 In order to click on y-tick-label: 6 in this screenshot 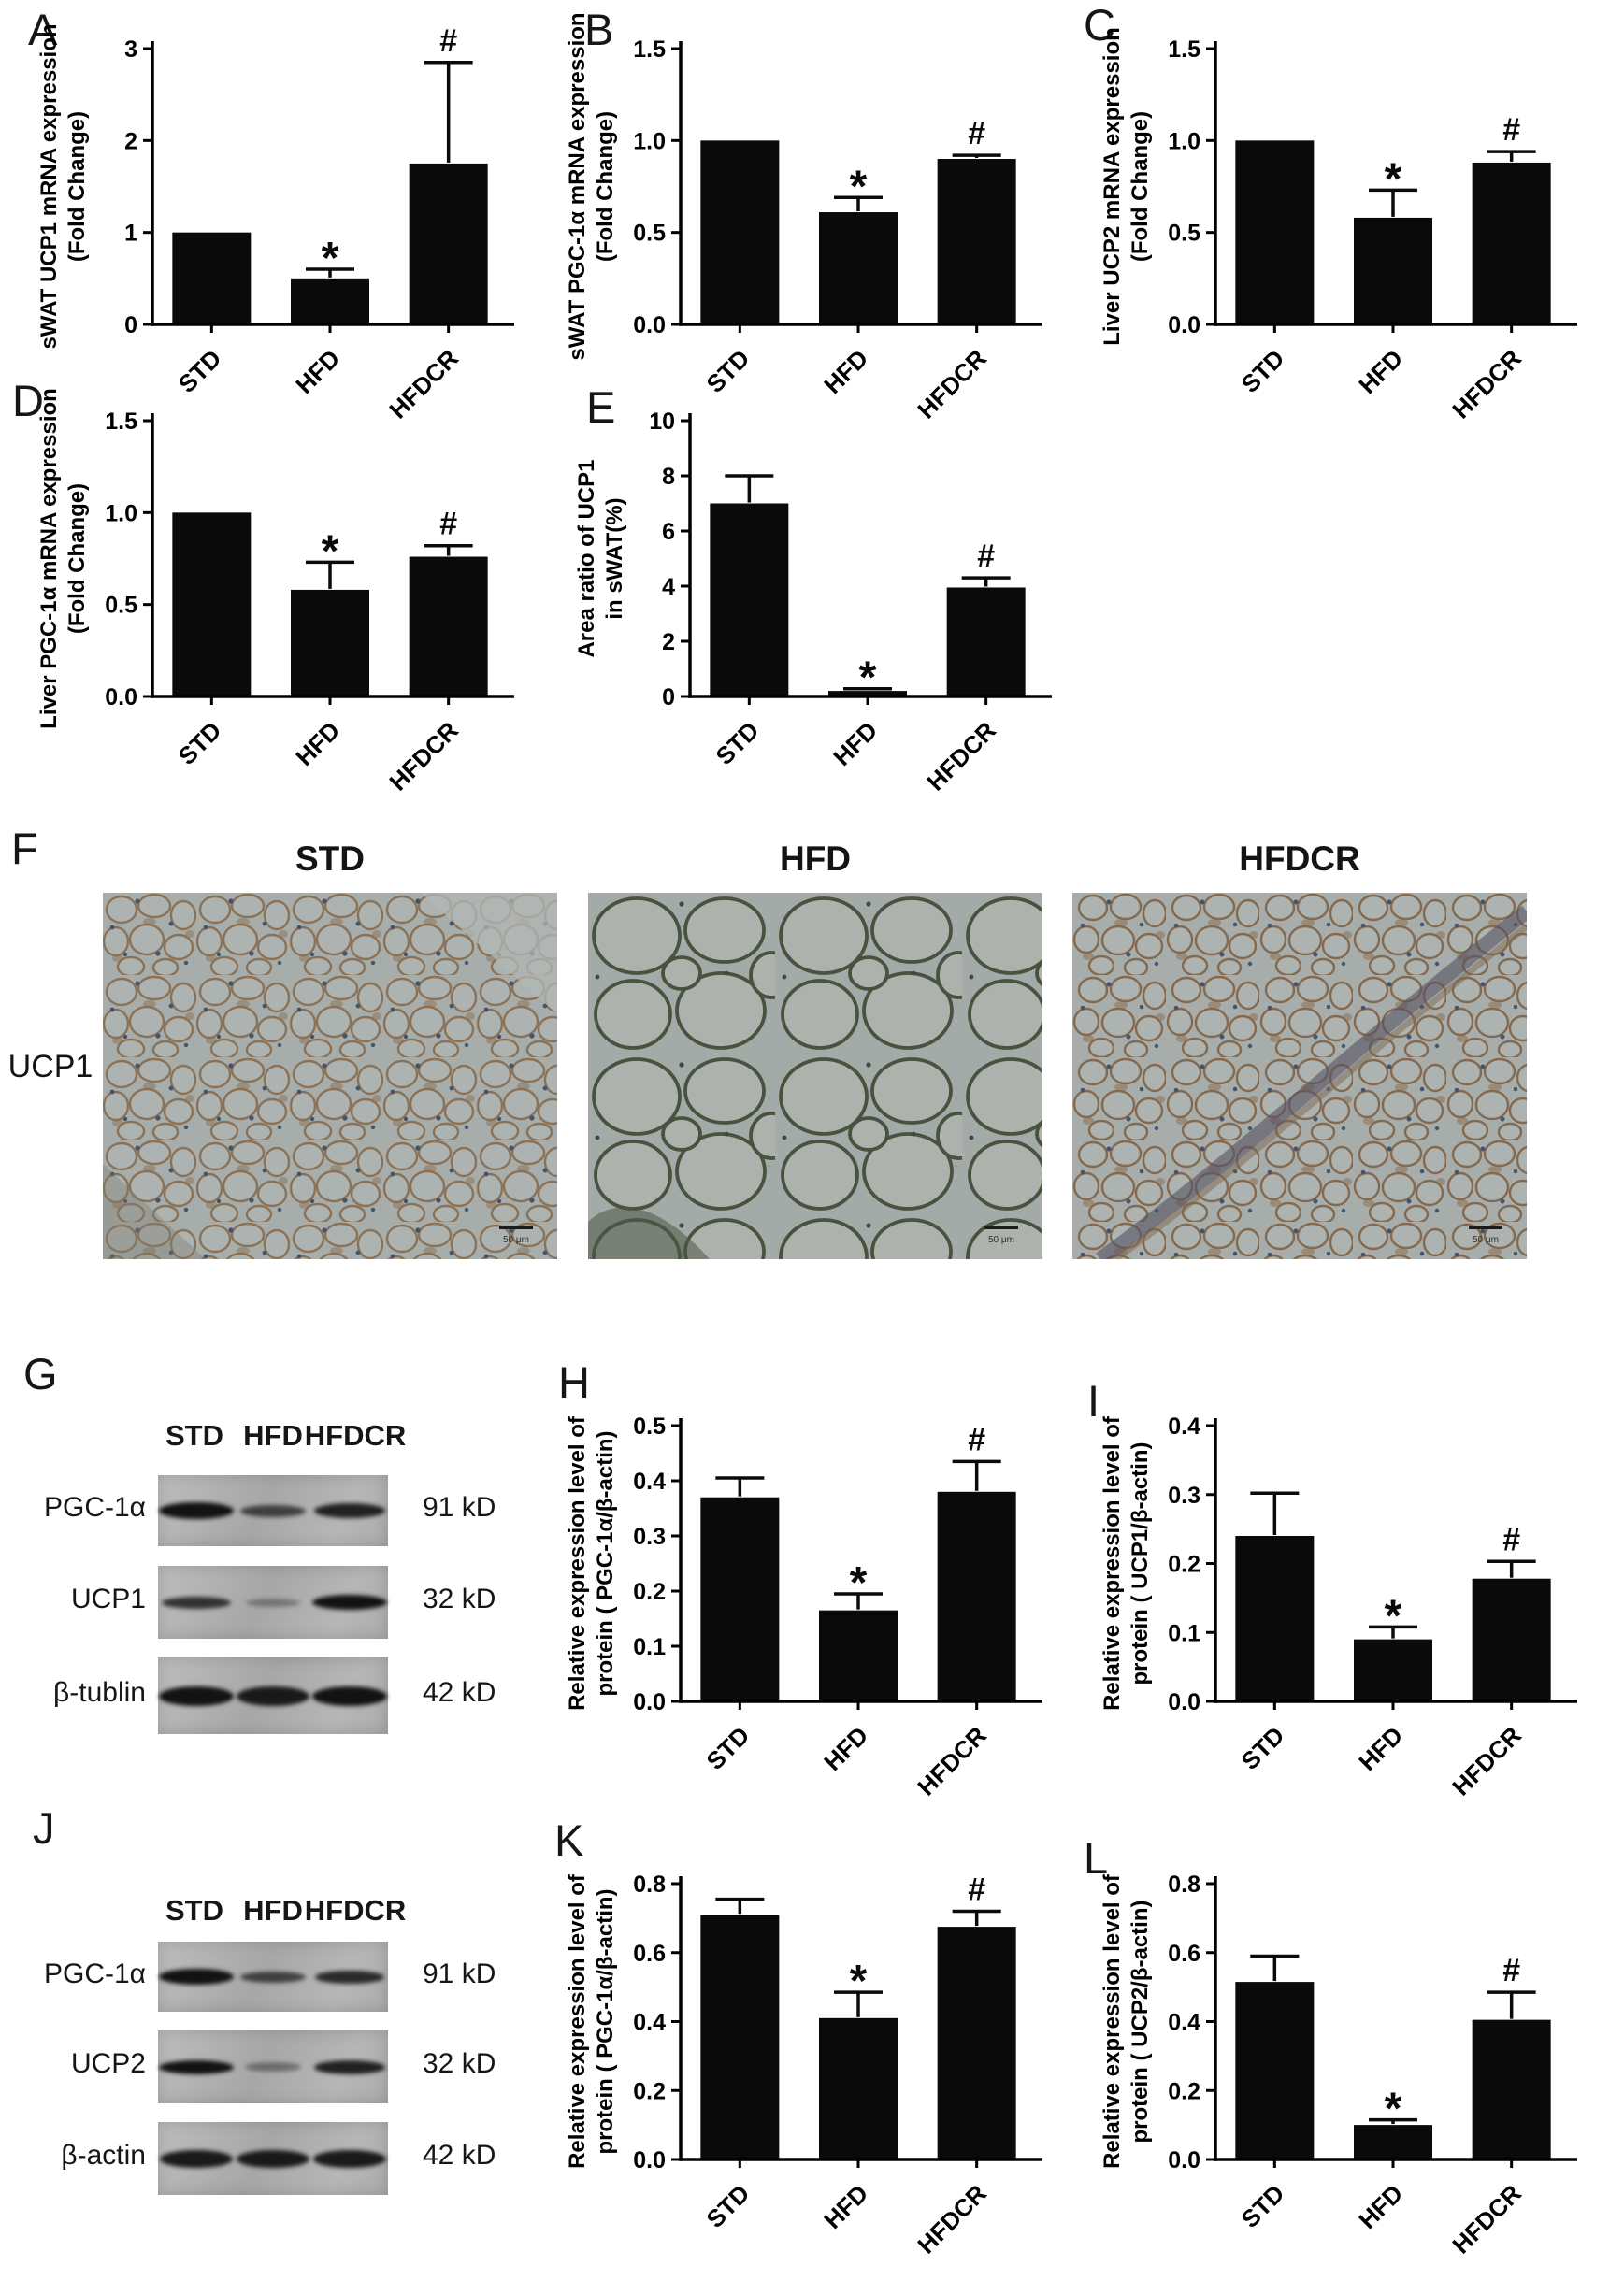, I will do `click(668, 532)`.